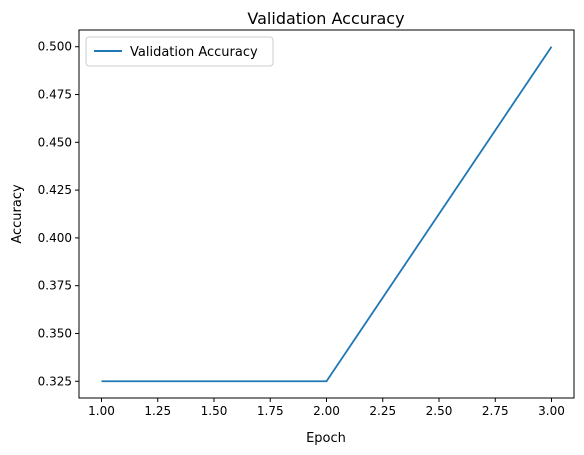  Describe the element at coordinates (157, 411) in the screenshot. I see `x-tick-label: 1.25` at that location.